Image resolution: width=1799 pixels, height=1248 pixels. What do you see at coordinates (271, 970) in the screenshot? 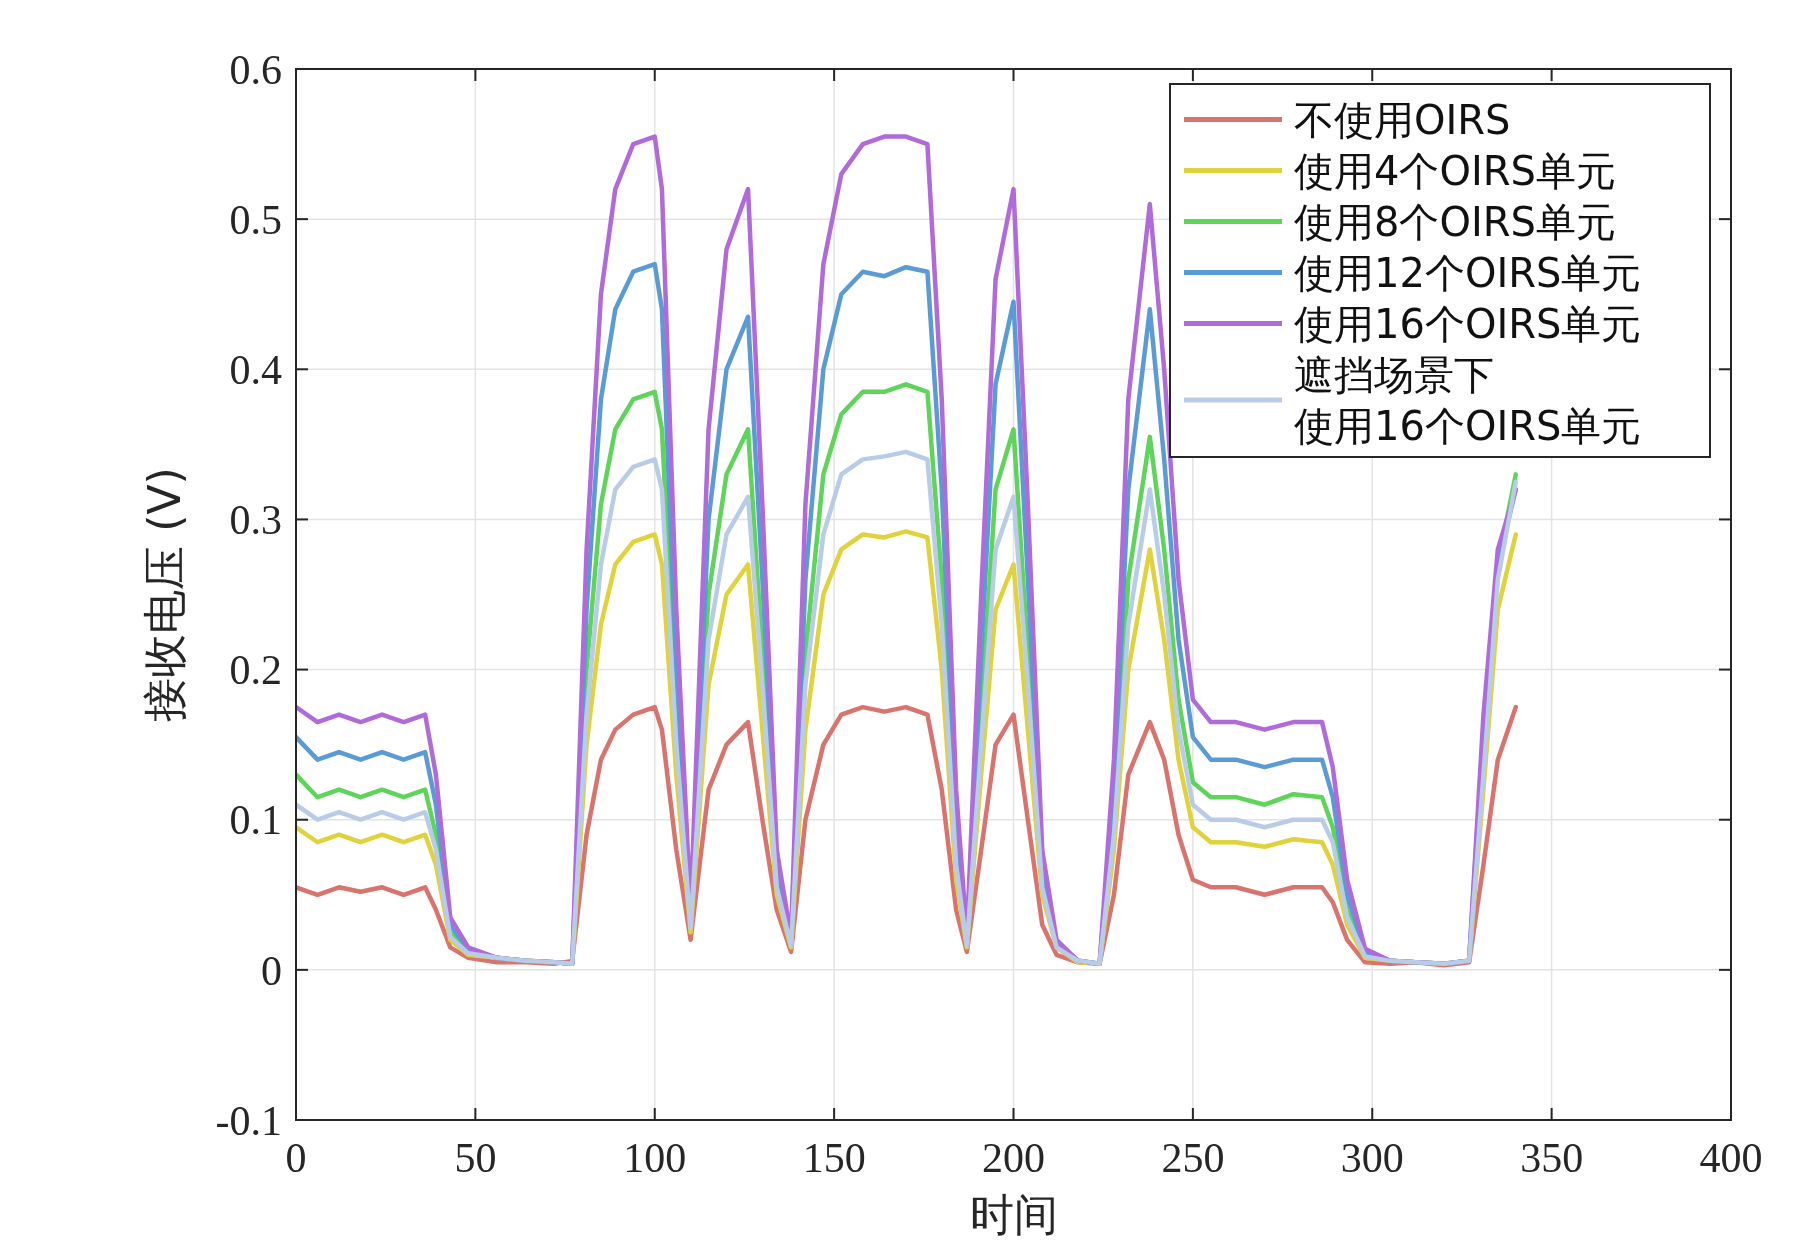
I see `y-tick-label: 0` at bounding box center [271, 970].